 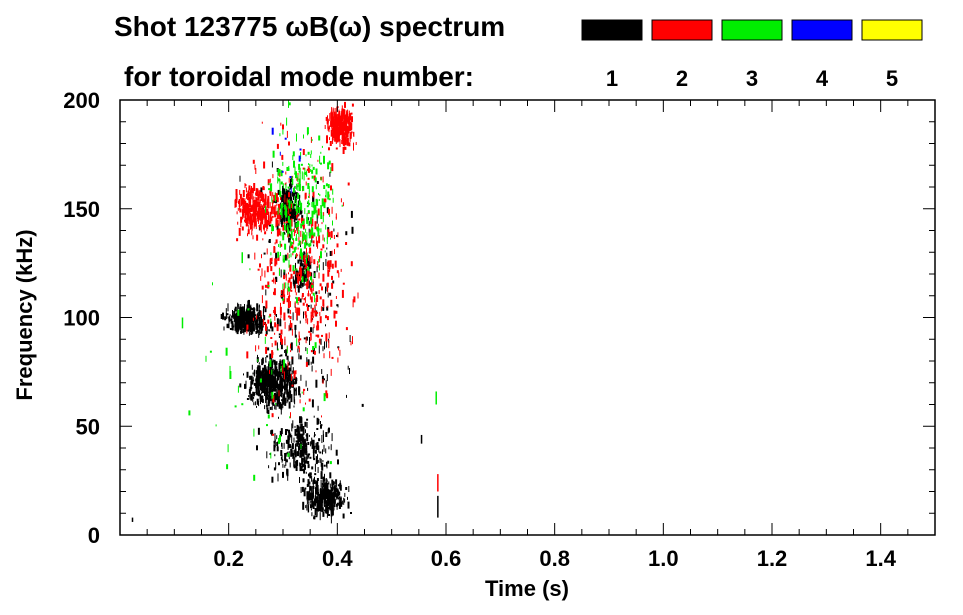 What do you see at coordinates (822, 78) in the screenshot?
I see `legend-label-mode-4: 4` at bounding box center [822, 78].